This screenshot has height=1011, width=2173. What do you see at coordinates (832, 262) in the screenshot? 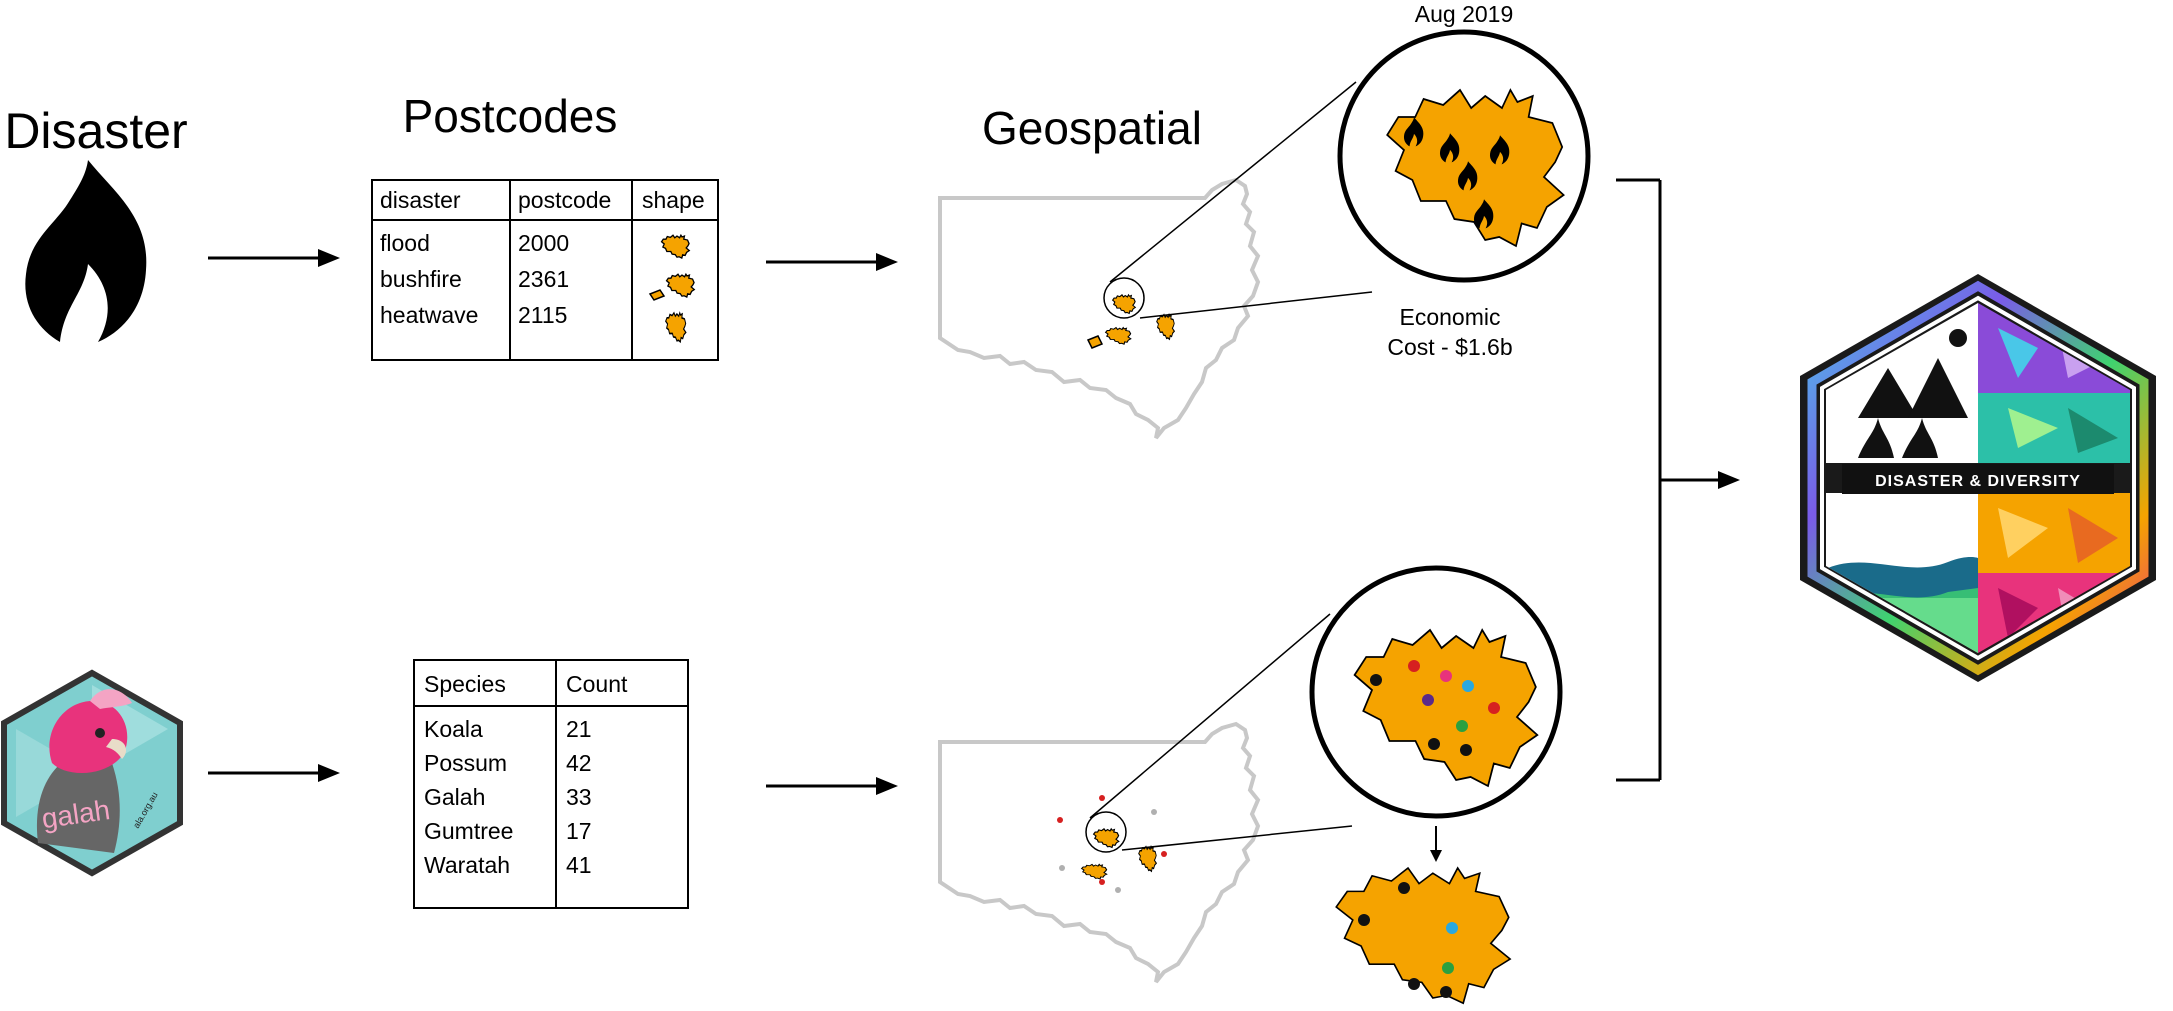
I see `arrow-postcodes-to-geospatial` at bounding box center [832, 262].